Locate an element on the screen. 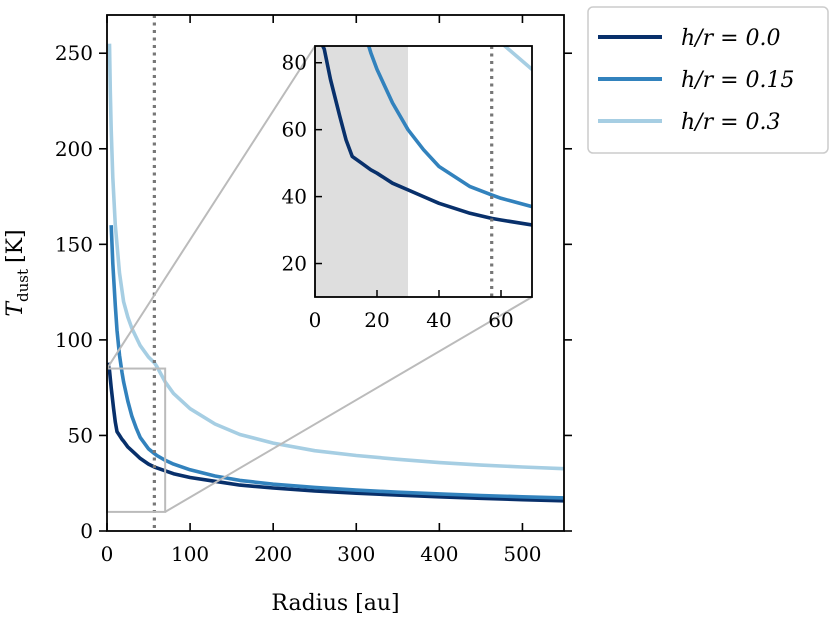 The height and width of the screenshot is (621, 832). inset-x-tick-label-1: 20 is located at coordinates (376, 320).